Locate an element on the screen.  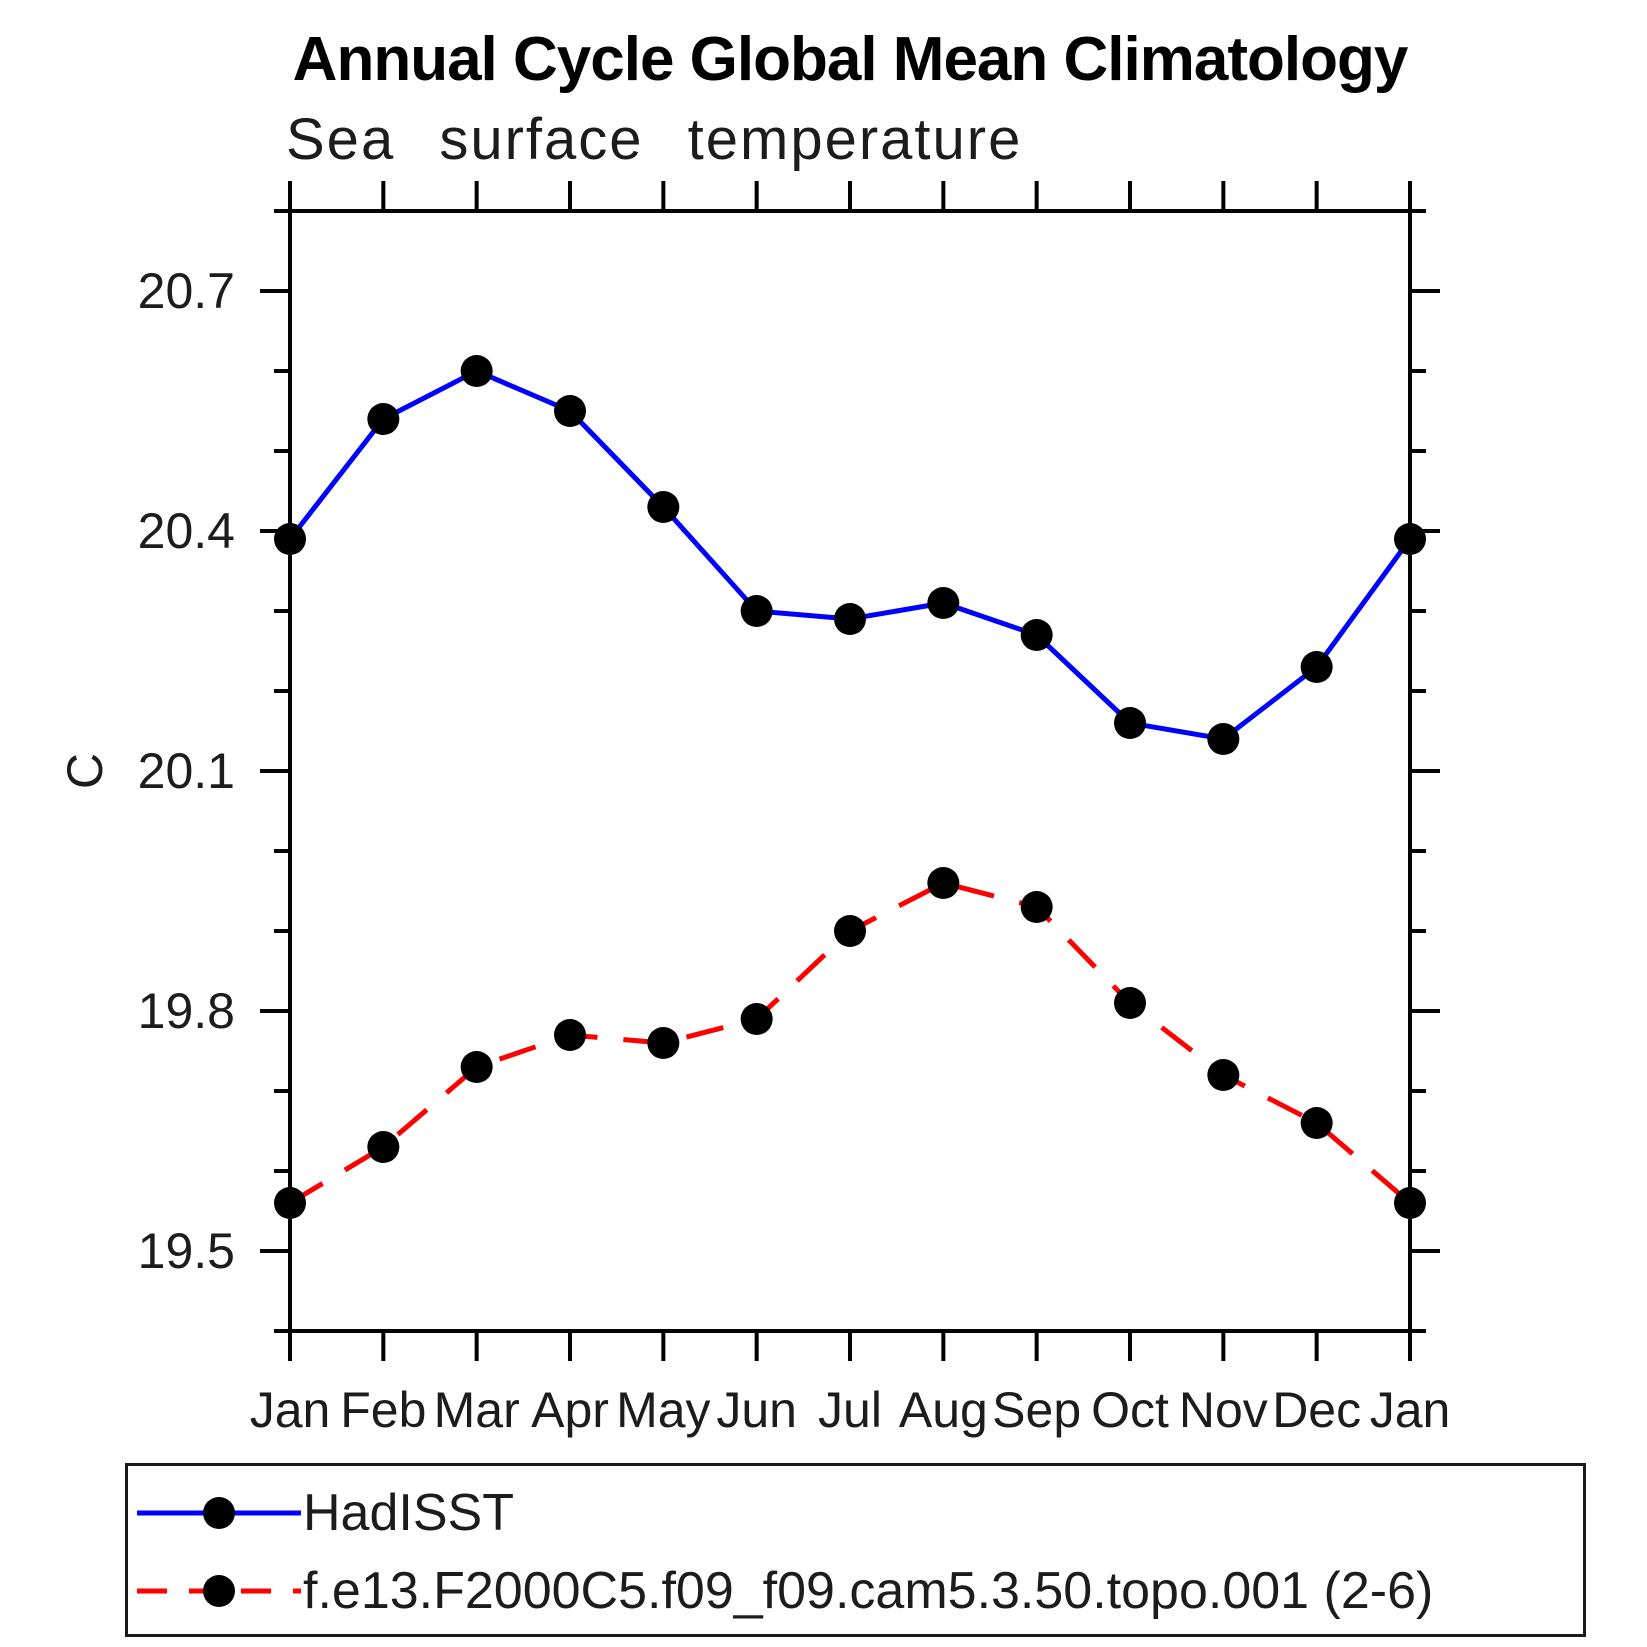
legend-swatch-solid-line is located at coordinates (219, 1513).